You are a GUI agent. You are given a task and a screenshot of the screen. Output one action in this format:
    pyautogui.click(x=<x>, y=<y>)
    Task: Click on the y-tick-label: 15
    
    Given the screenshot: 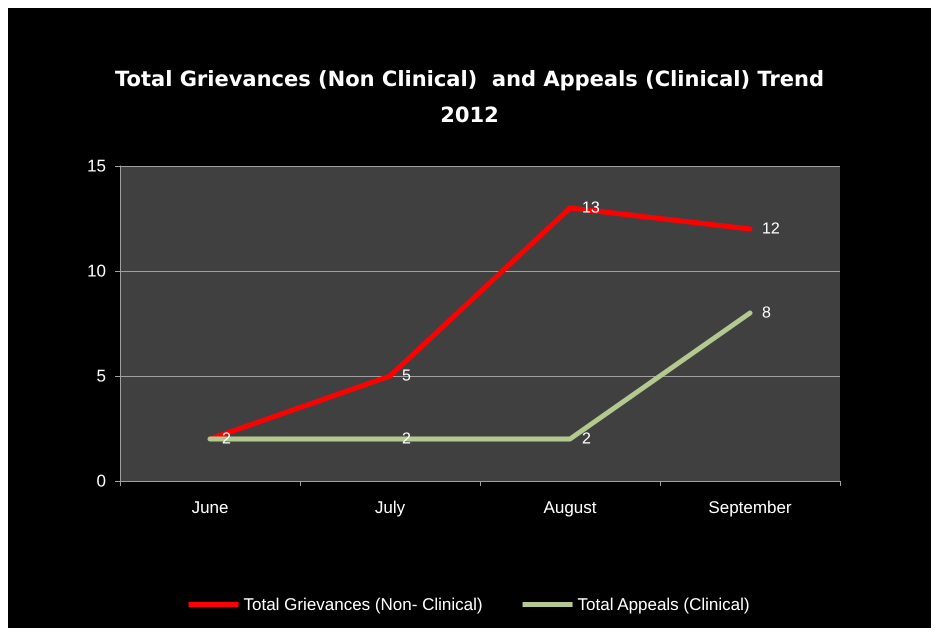 What is the action you would take?
    pyautogui.click(x=96, y=166)
    